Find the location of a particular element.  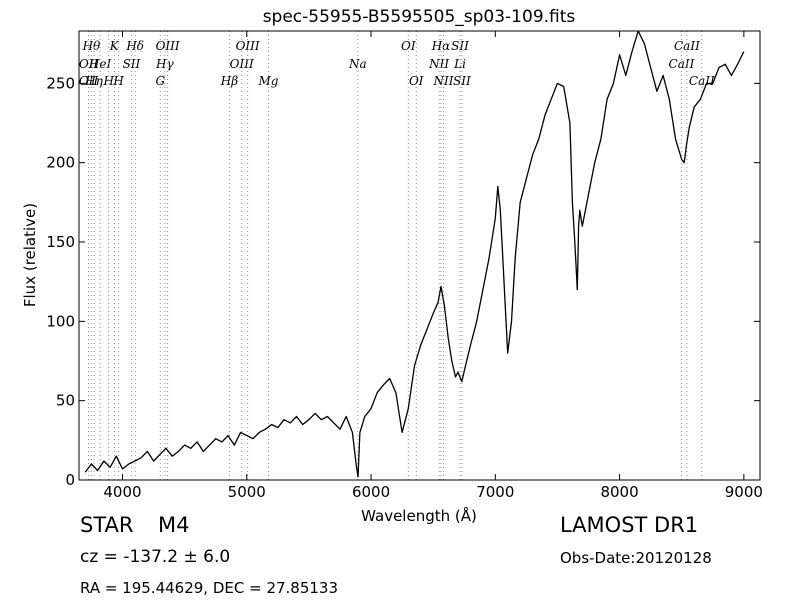

marker-label: Hγ is located at coordinates (164, 64).